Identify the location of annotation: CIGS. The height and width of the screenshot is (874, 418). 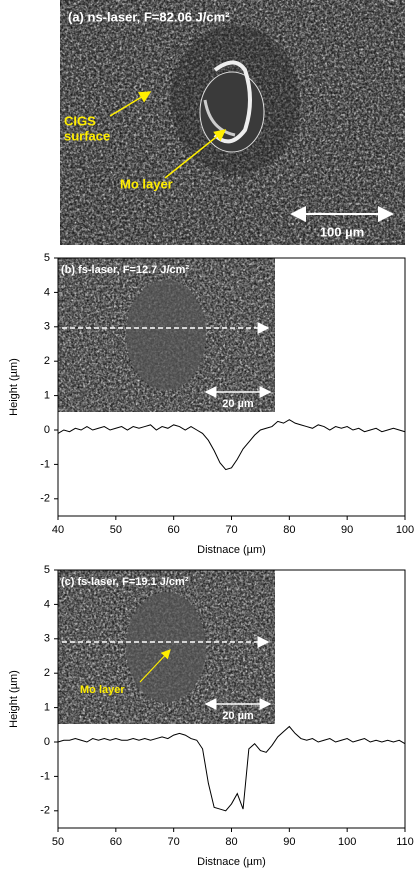
(80, 120).